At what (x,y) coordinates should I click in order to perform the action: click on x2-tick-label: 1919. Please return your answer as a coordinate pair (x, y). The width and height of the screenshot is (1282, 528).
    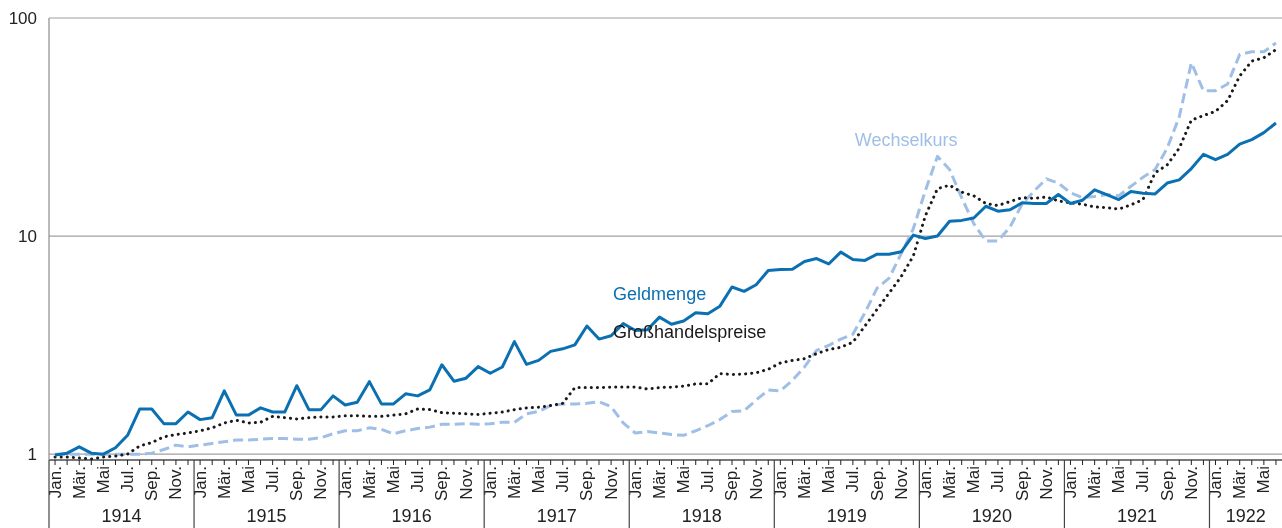
    Looking at the image, I should click on (846, 516).